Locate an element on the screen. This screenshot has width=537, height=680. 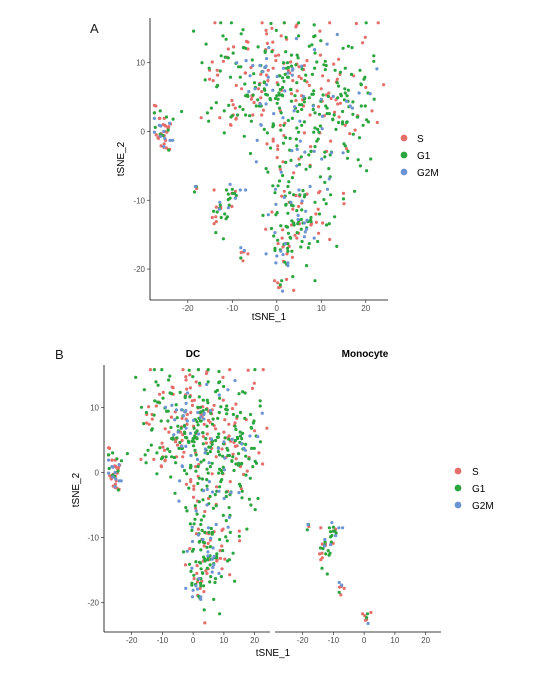
a-y-tick-label: -20 is located at coordinates (139, 269).